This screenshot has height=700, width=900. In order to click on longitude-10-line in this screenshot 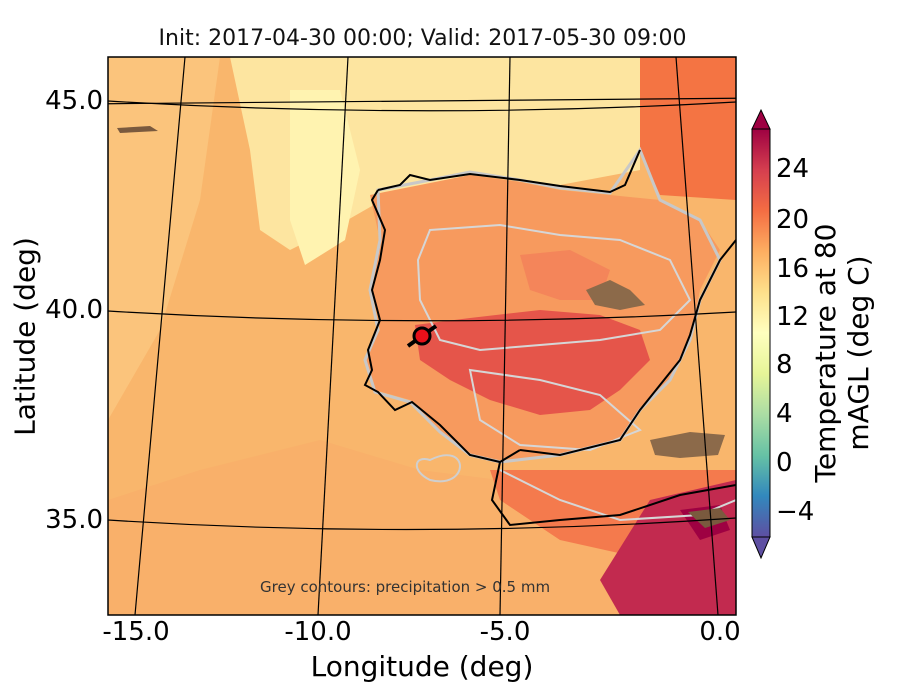, I will do `click(333, 336)`.